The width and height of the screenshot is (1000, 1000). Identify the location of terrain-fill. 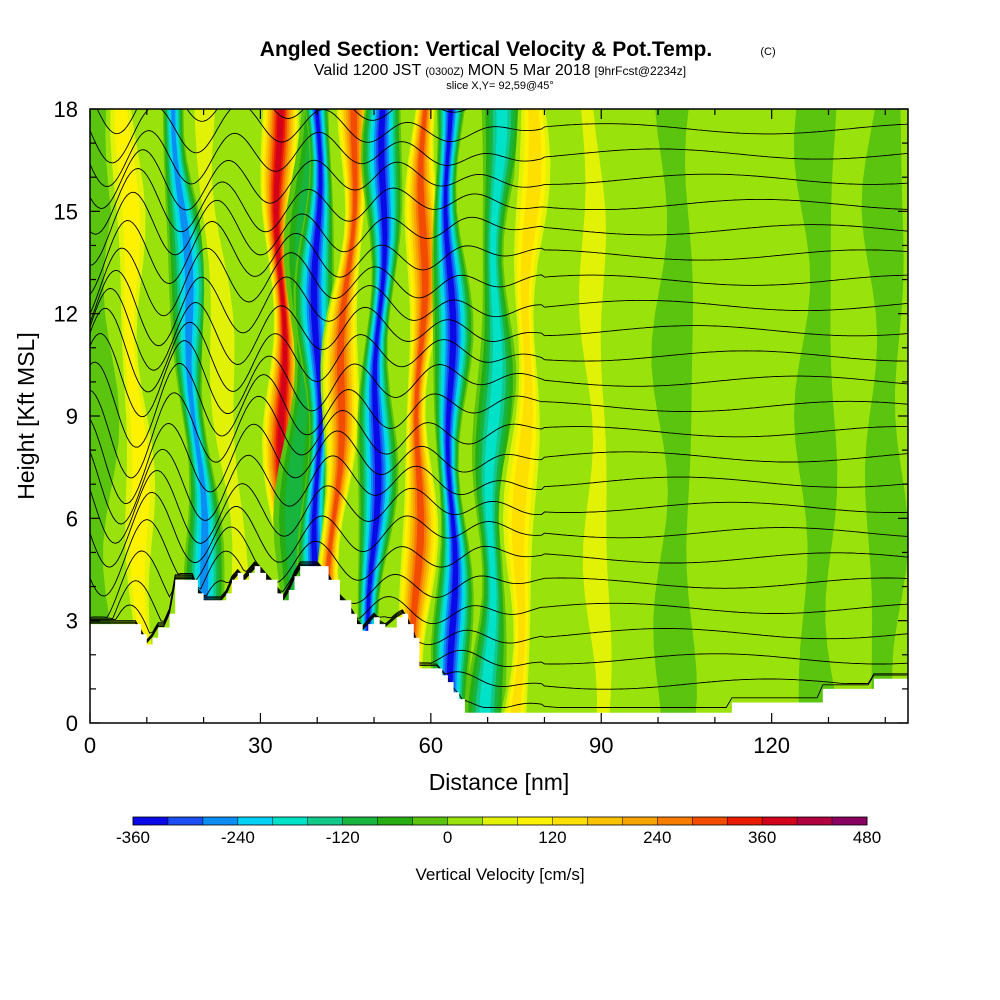
(499, 644).